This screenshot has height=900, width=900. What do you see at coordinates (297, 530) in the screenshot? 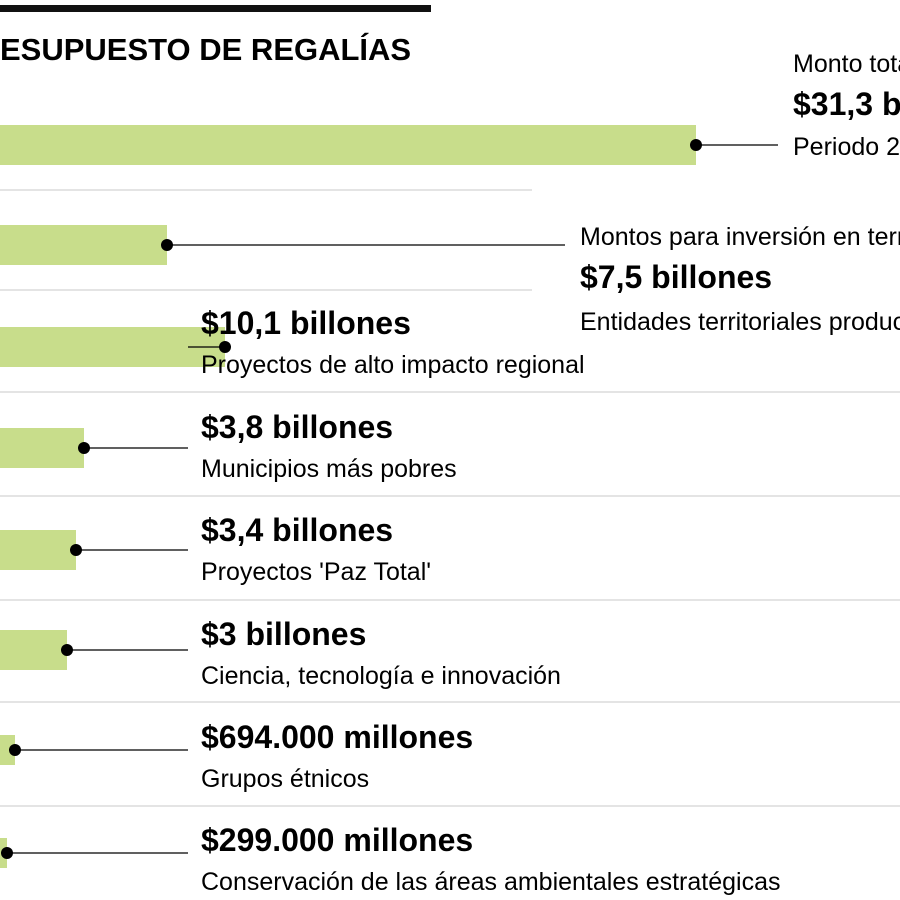
I see `bar-value-label: $3,4 billones` at bounding box center [297, 530].